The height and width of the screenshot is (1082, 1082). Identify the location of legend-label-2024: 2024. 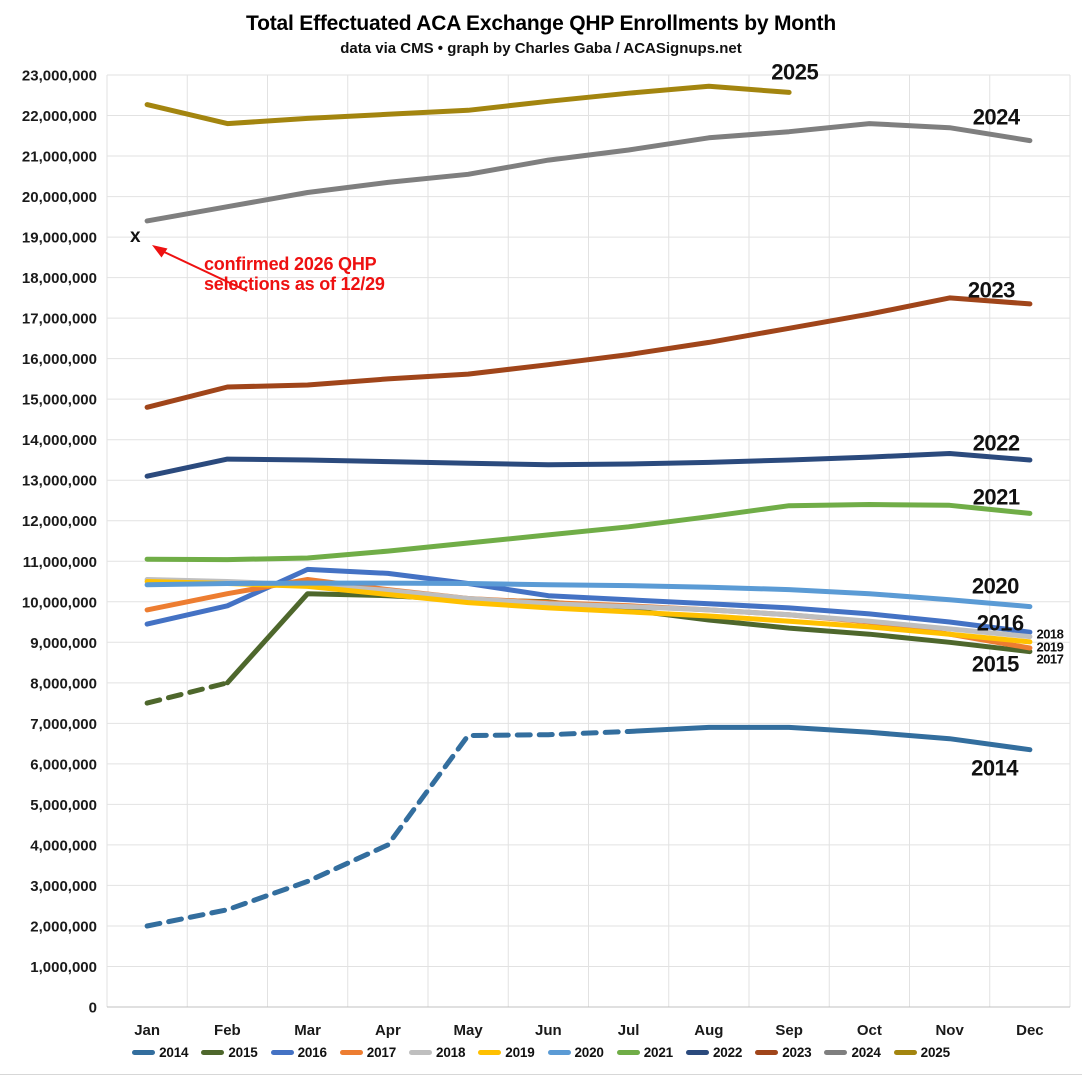
(866, 1052).